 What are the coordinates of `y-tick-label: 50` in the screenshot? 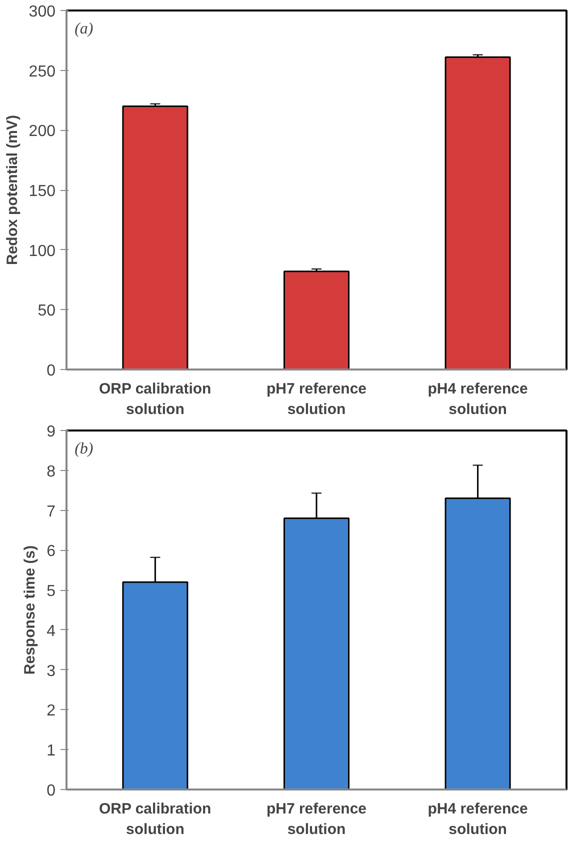 It's located at (47, 311).